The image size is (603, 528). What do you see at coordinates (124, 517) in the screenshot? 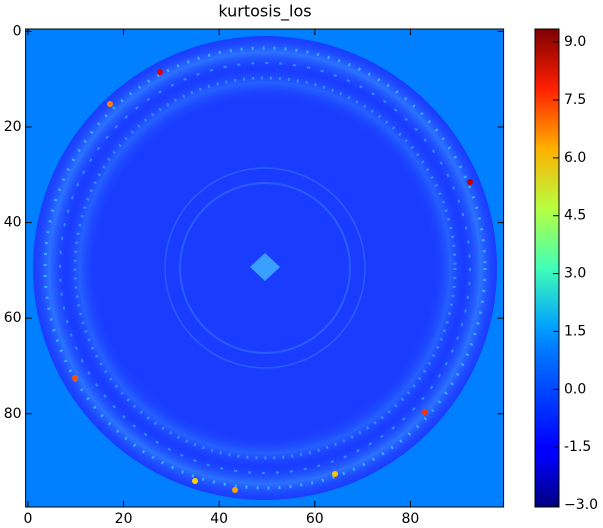
I see `x-tick-label: 20` at bounding box center [124, 517].